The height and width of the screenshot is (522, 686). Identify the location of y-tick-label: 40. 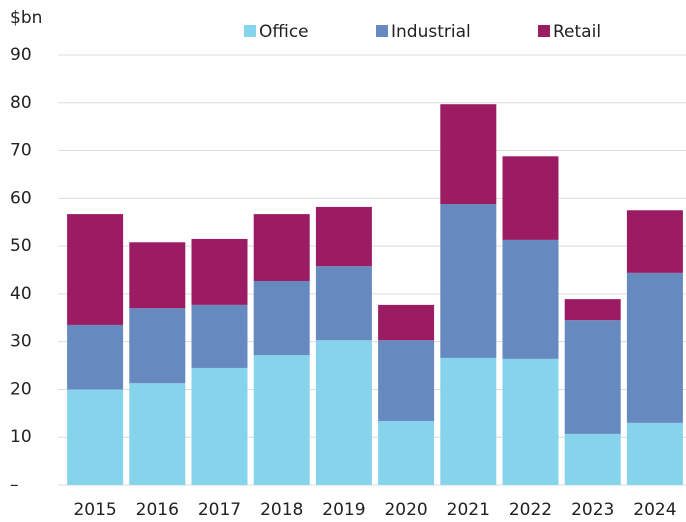
(21, 294).